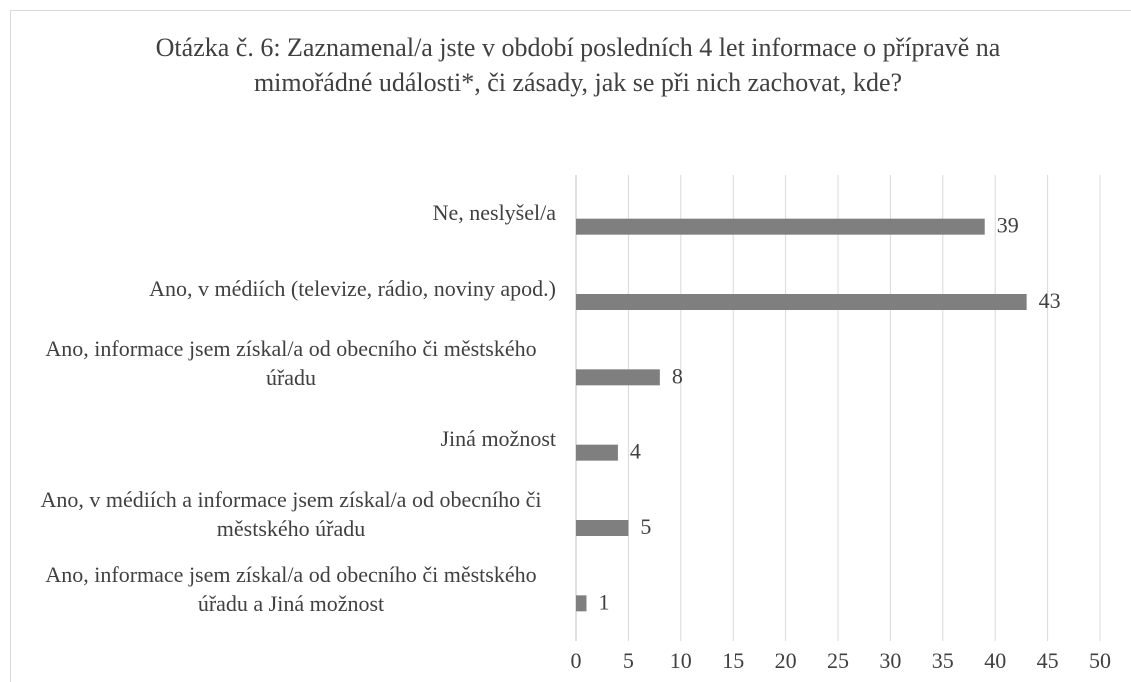  Describe the element at coordinates (1050, 300) in the screenshot. I see `value-label: 43` at that location.